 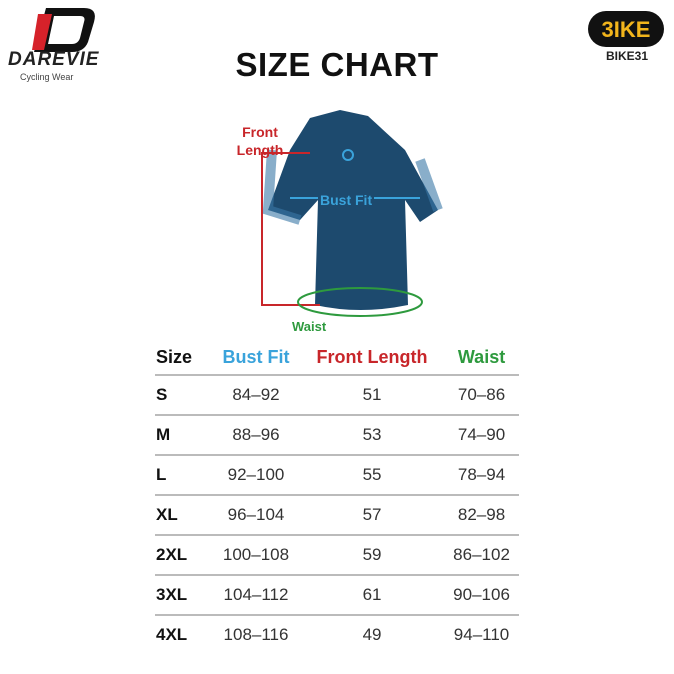 I want to click on cell-size: S, so click(x=183, y=395).